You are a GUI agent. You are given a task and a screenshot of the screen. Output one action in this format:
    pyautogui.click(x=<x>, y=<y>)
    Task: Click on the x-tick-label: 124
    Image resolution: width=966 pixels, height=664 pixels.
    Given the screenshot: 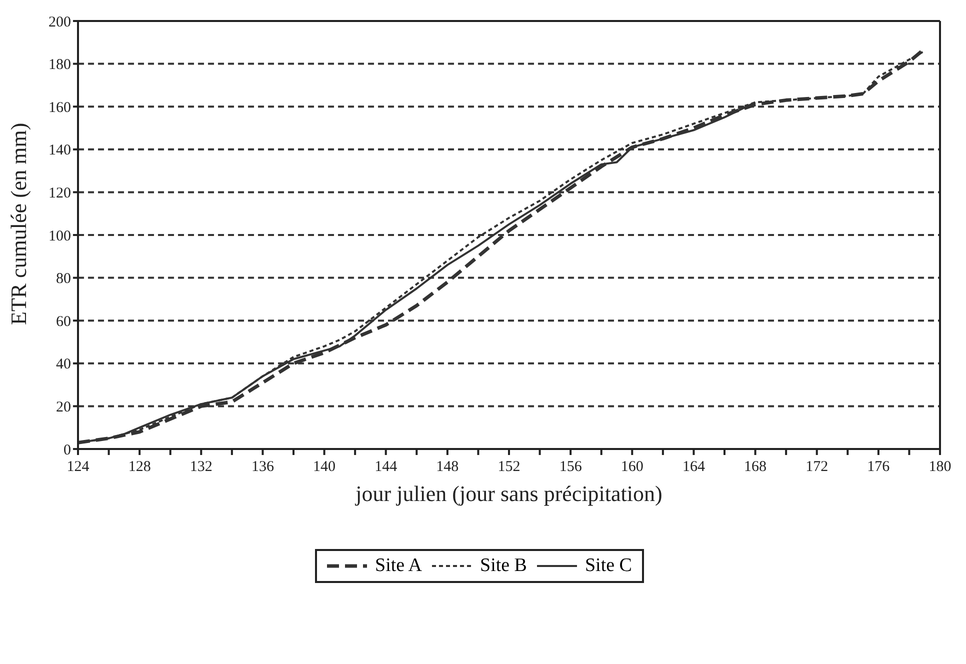 What is the action you would take?
    pyautogui.click(x=78, y=467)
    